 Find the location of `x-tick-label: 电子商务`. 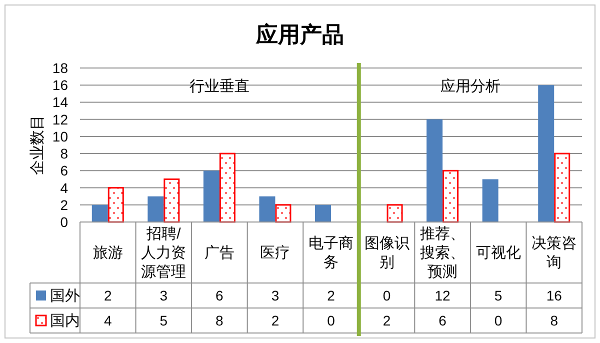

x-tick-label: 电子商务 is located at coordinates (331, 253).